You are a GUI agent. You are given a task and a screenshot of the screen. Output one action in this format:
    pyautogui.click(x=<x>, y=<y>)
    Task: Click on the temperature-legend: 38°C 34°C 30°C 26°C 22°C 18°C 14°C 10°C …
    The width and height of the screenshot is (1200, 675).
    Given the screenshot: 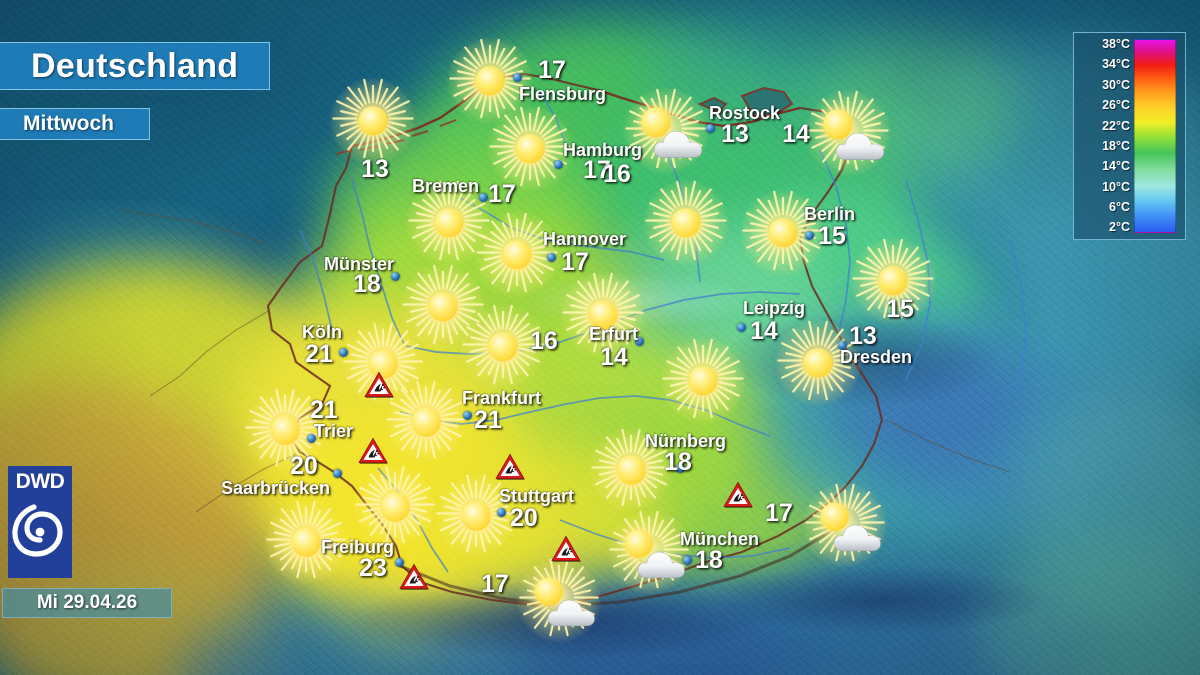 What is the action you would take?
    pyautogui.click(x=1129, y=136)
    